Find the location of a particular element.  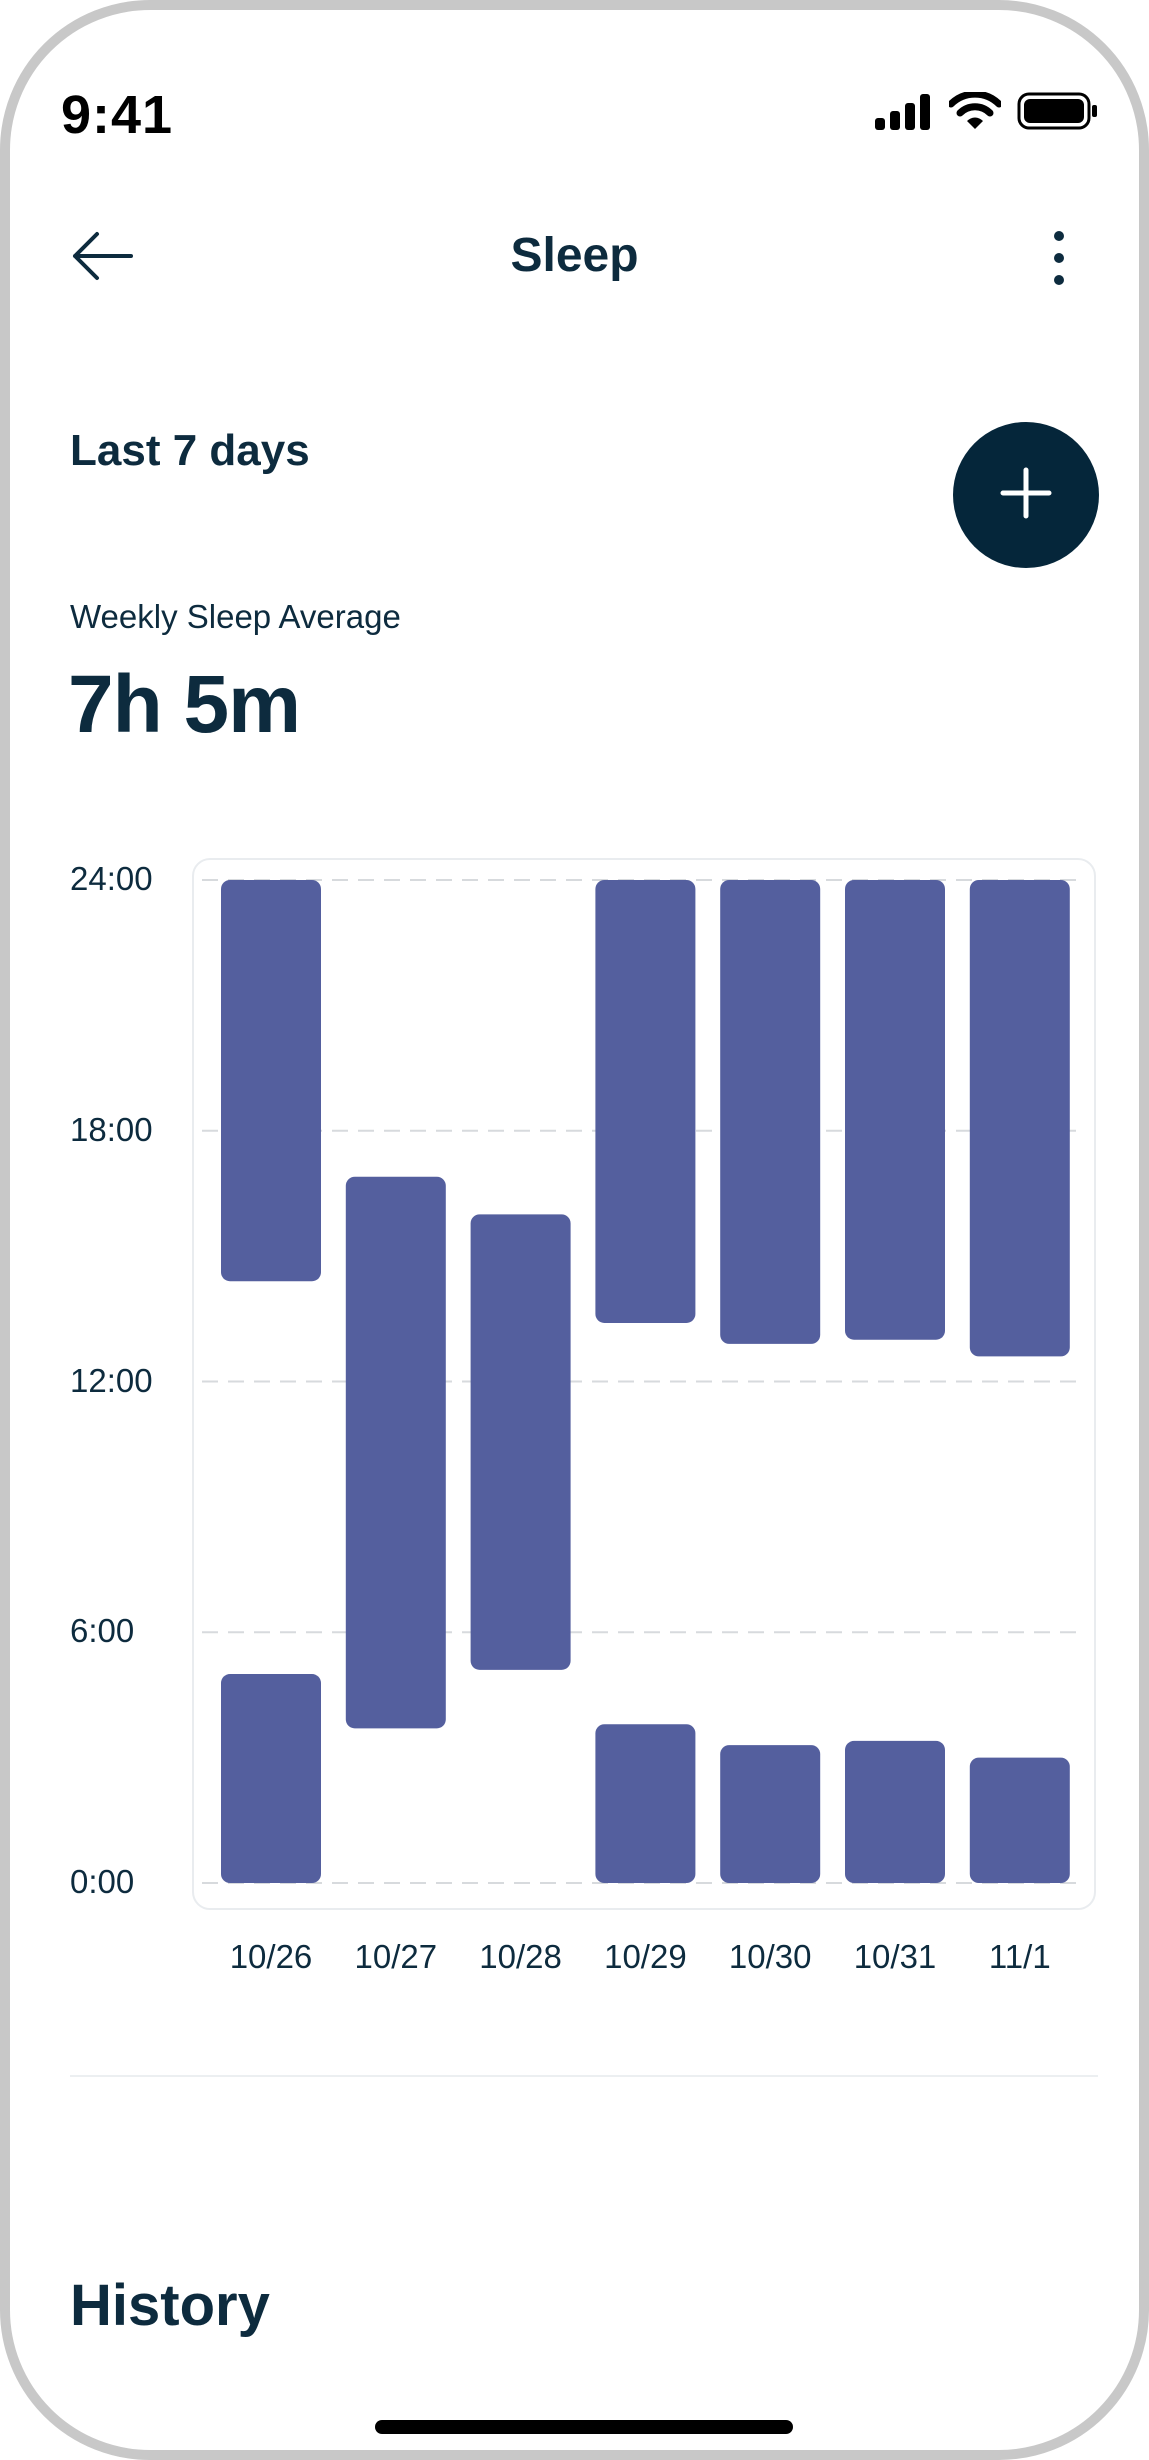

x-tick-label: 11/1 is located at coordinates (1019, 1956).